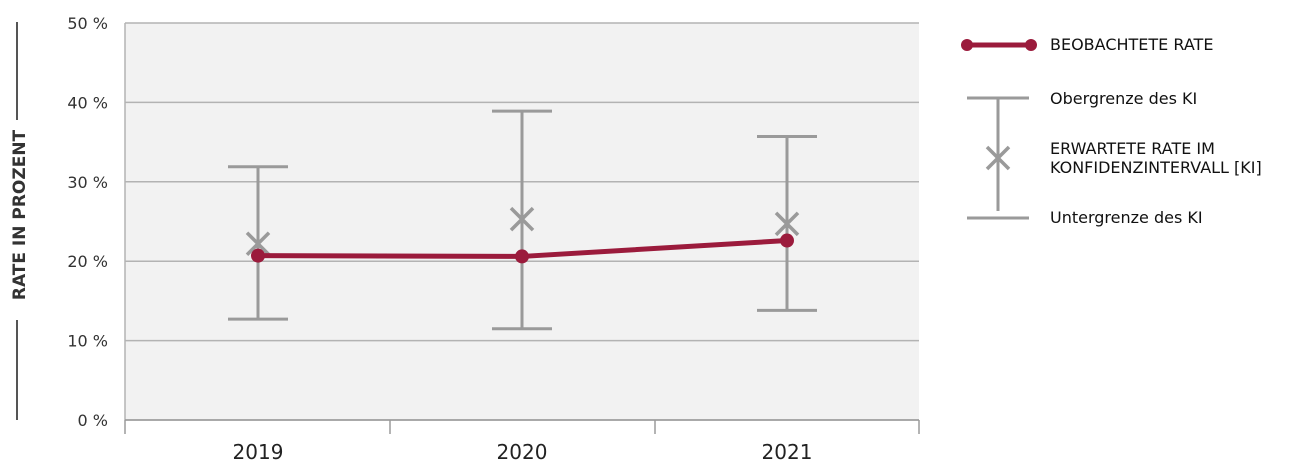 The width and height of the screenshot is (1311, 463). I want to click on legend-label-lower: Untergrenze des KI, so click(1126, 217).